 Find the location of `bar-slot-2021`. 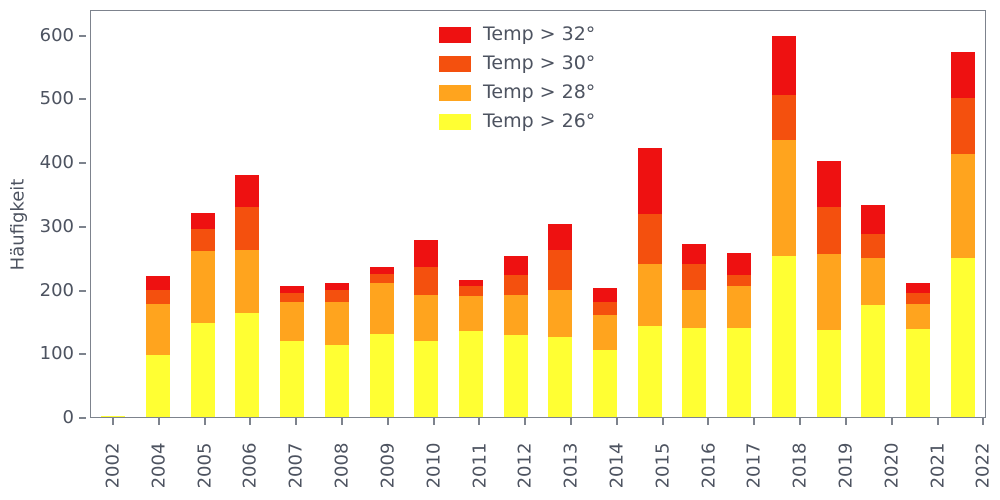

bar-slot-2021 is located at coordinates (918, 214).